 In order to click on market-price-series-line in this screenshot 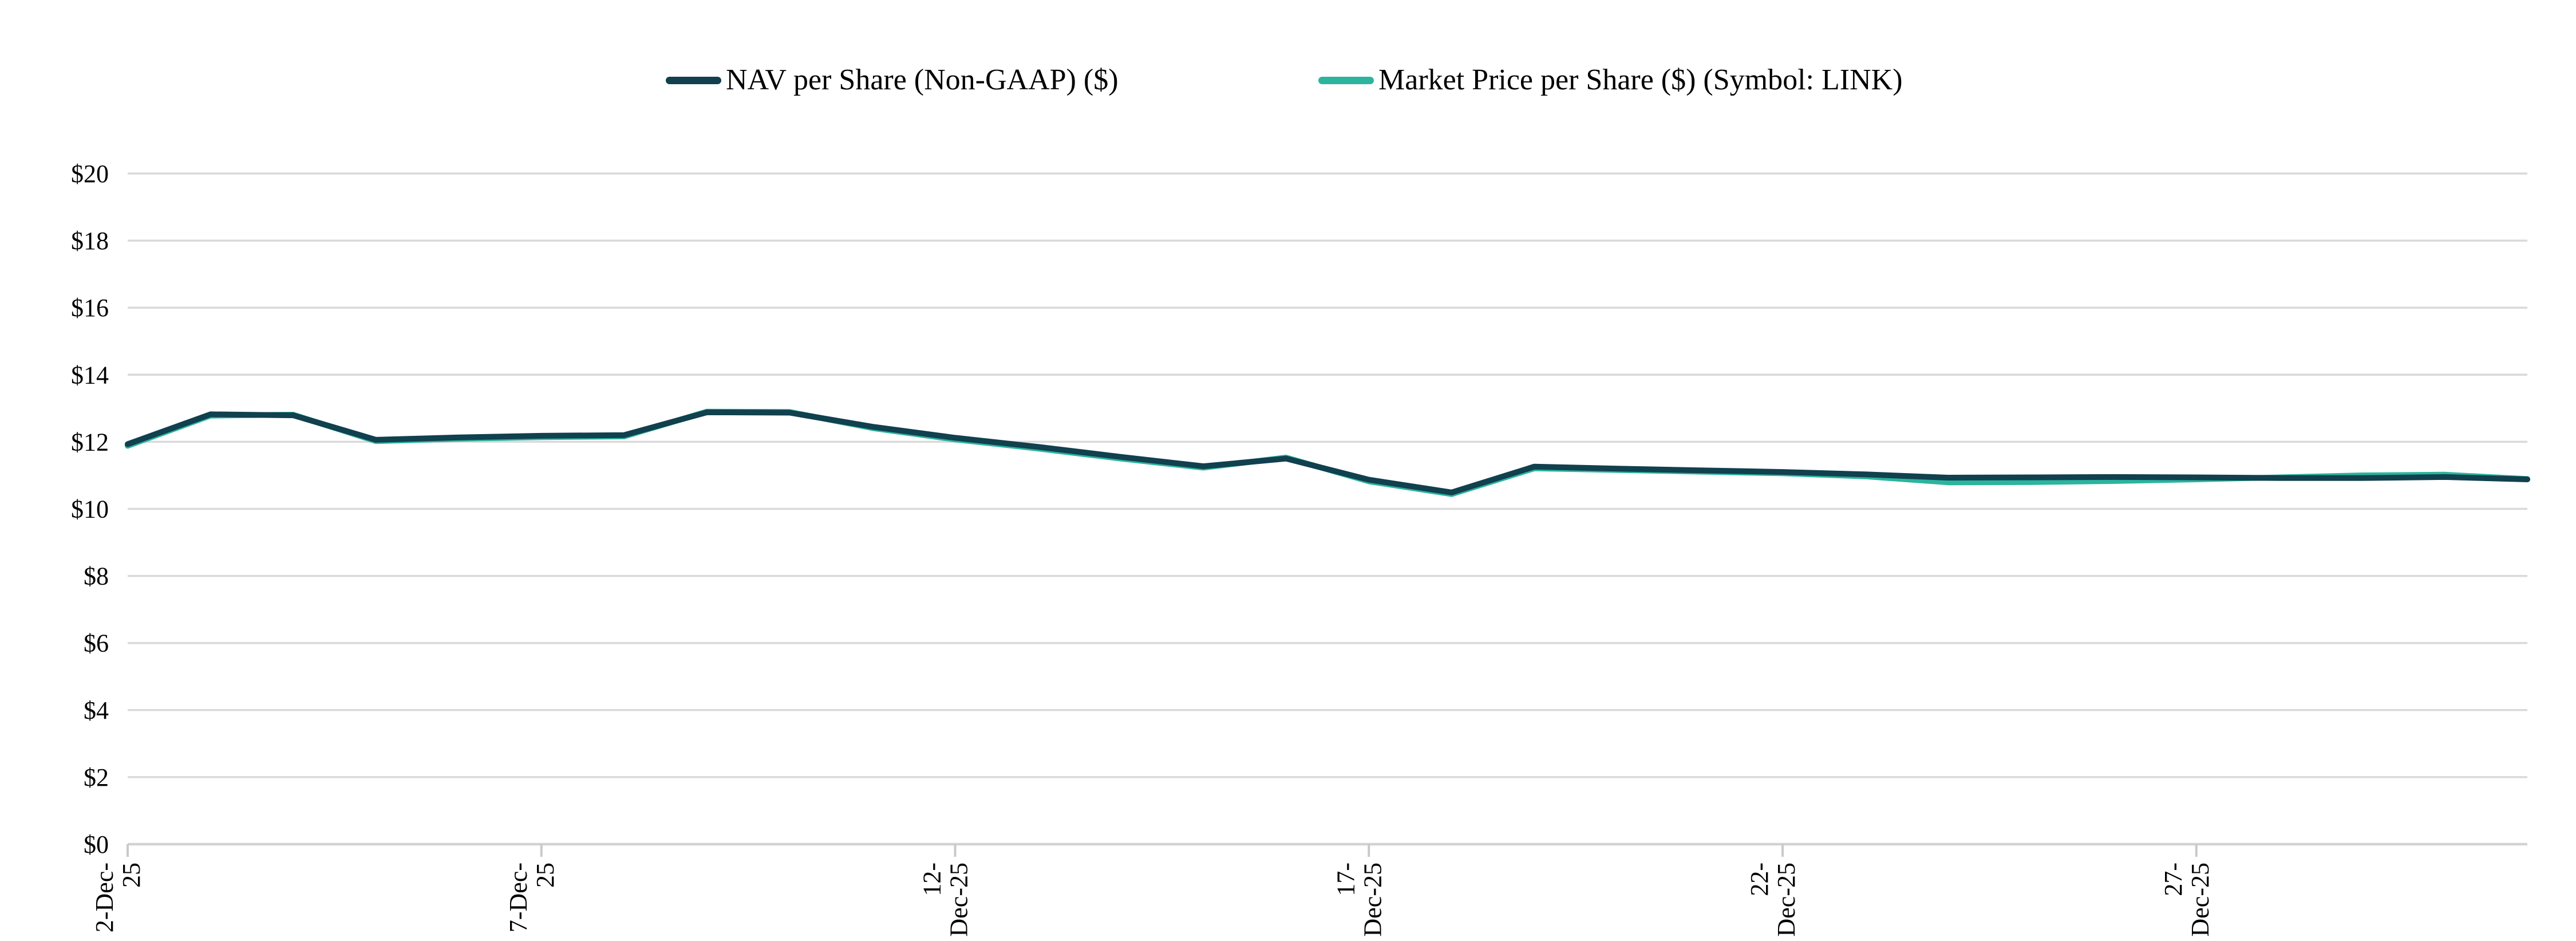, I will do `click(1327, 452)`.